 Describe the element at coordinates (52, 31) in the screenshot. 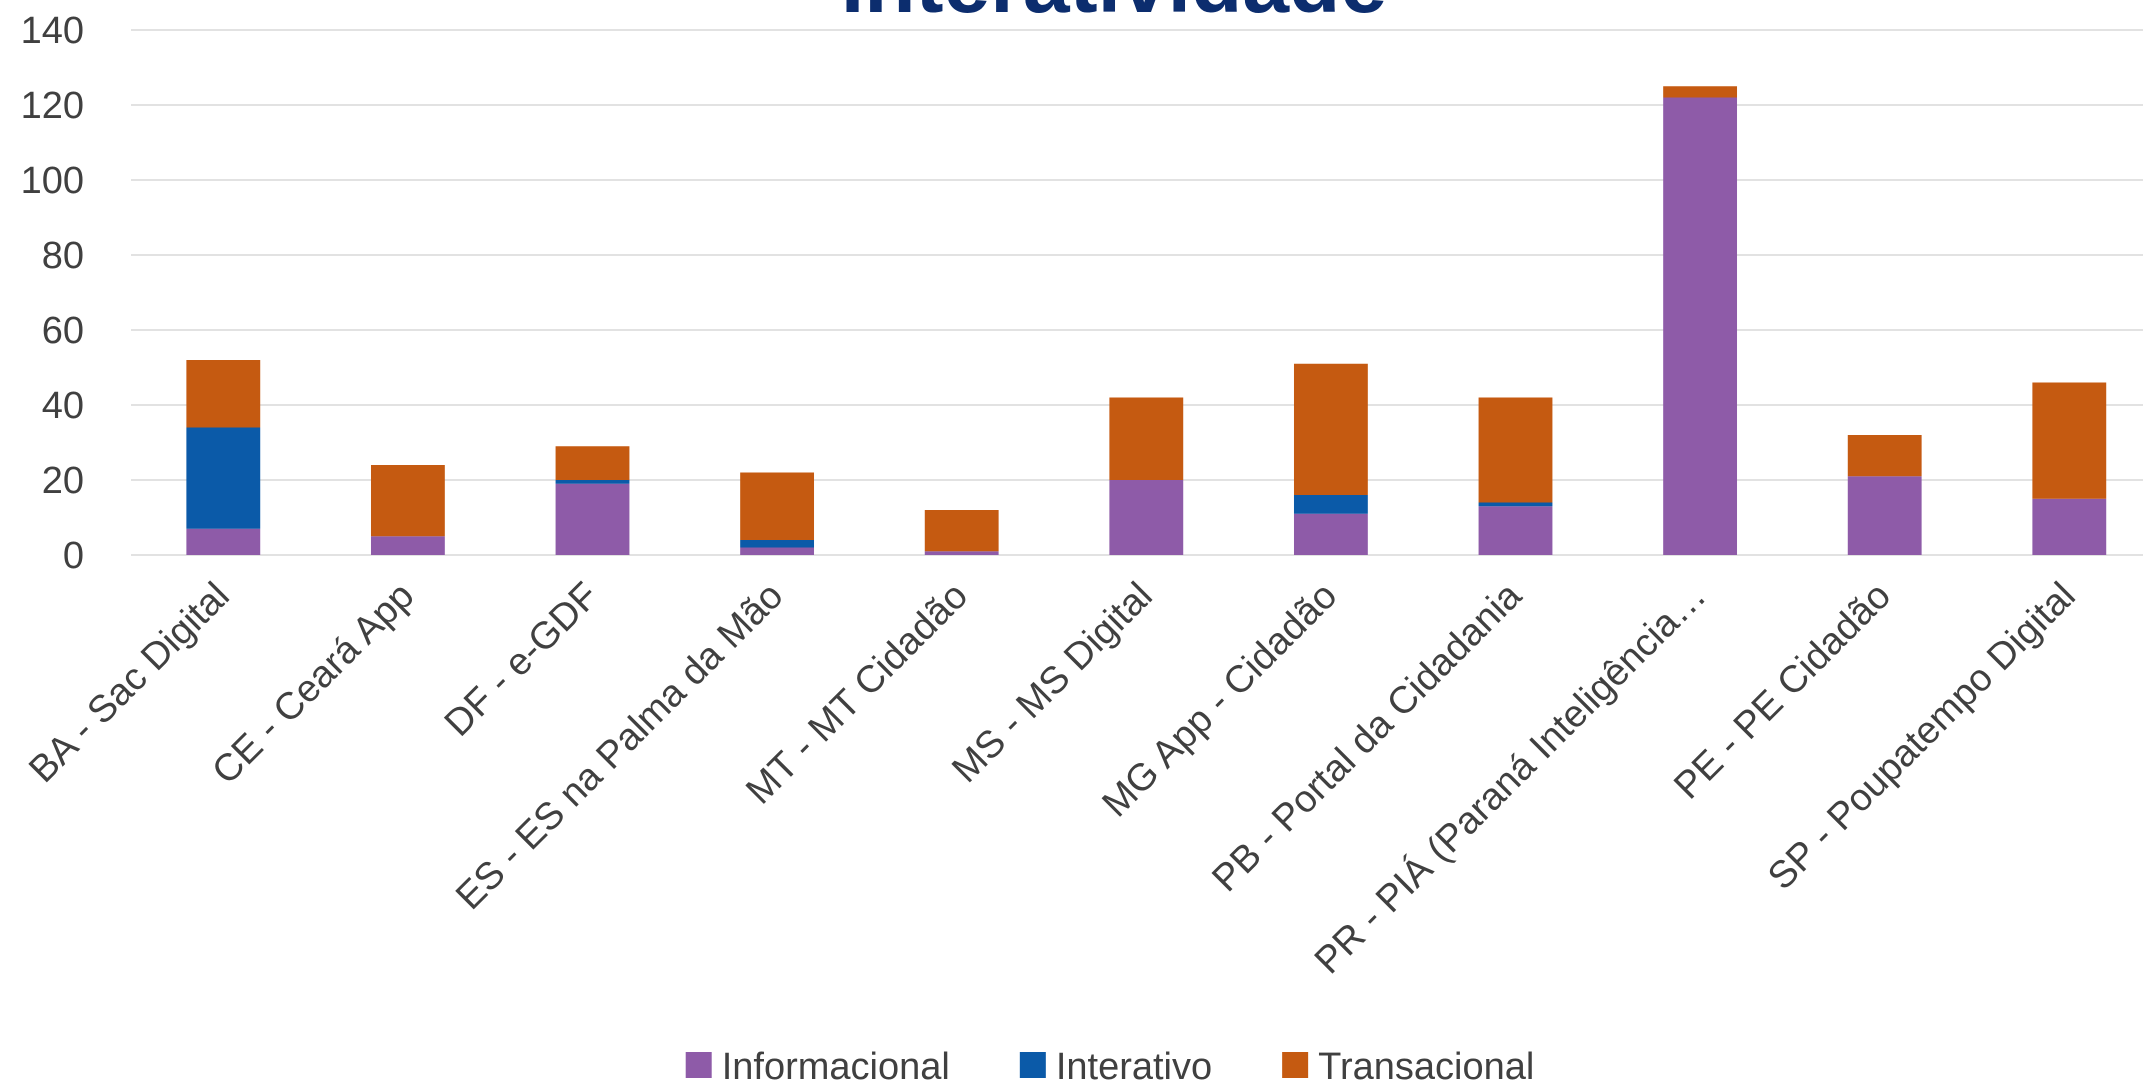

I see `y-tick-label: 140` at that location.